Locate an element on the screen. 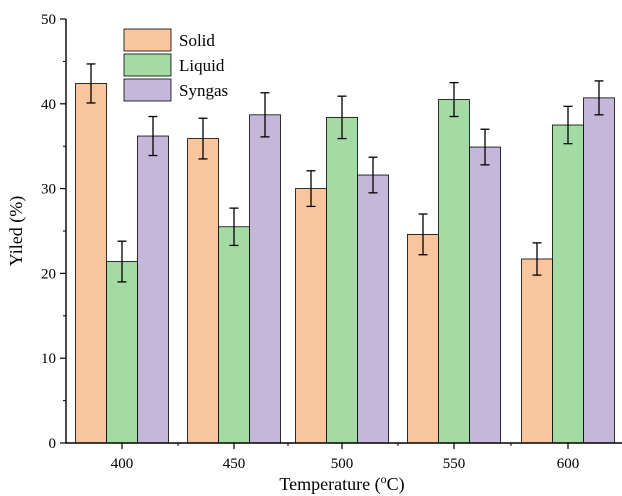 The width and height of the screenshot is (622, 496). x-tick-label: 400 is located at coordinates (122, 464).